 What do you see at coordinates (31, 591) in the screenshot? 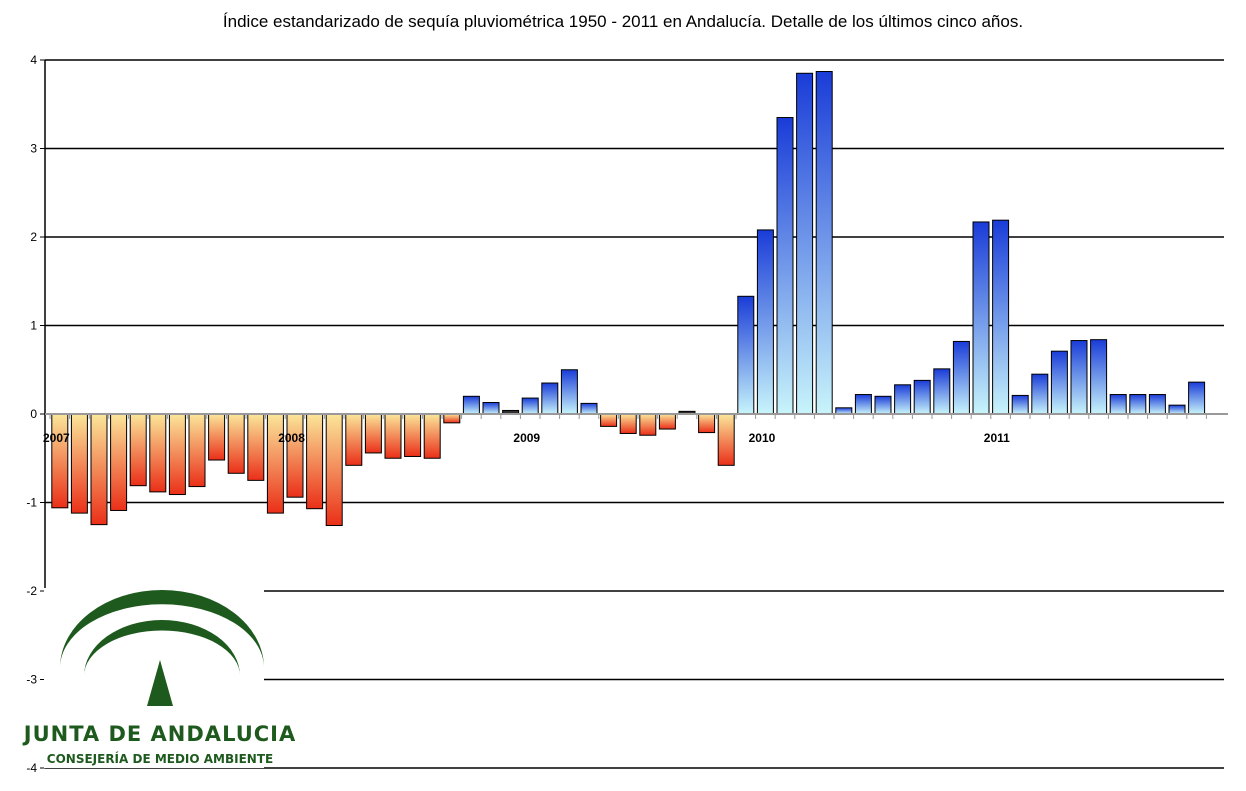
I see `y-tick-label: -2` at bounding box center [31, 591].